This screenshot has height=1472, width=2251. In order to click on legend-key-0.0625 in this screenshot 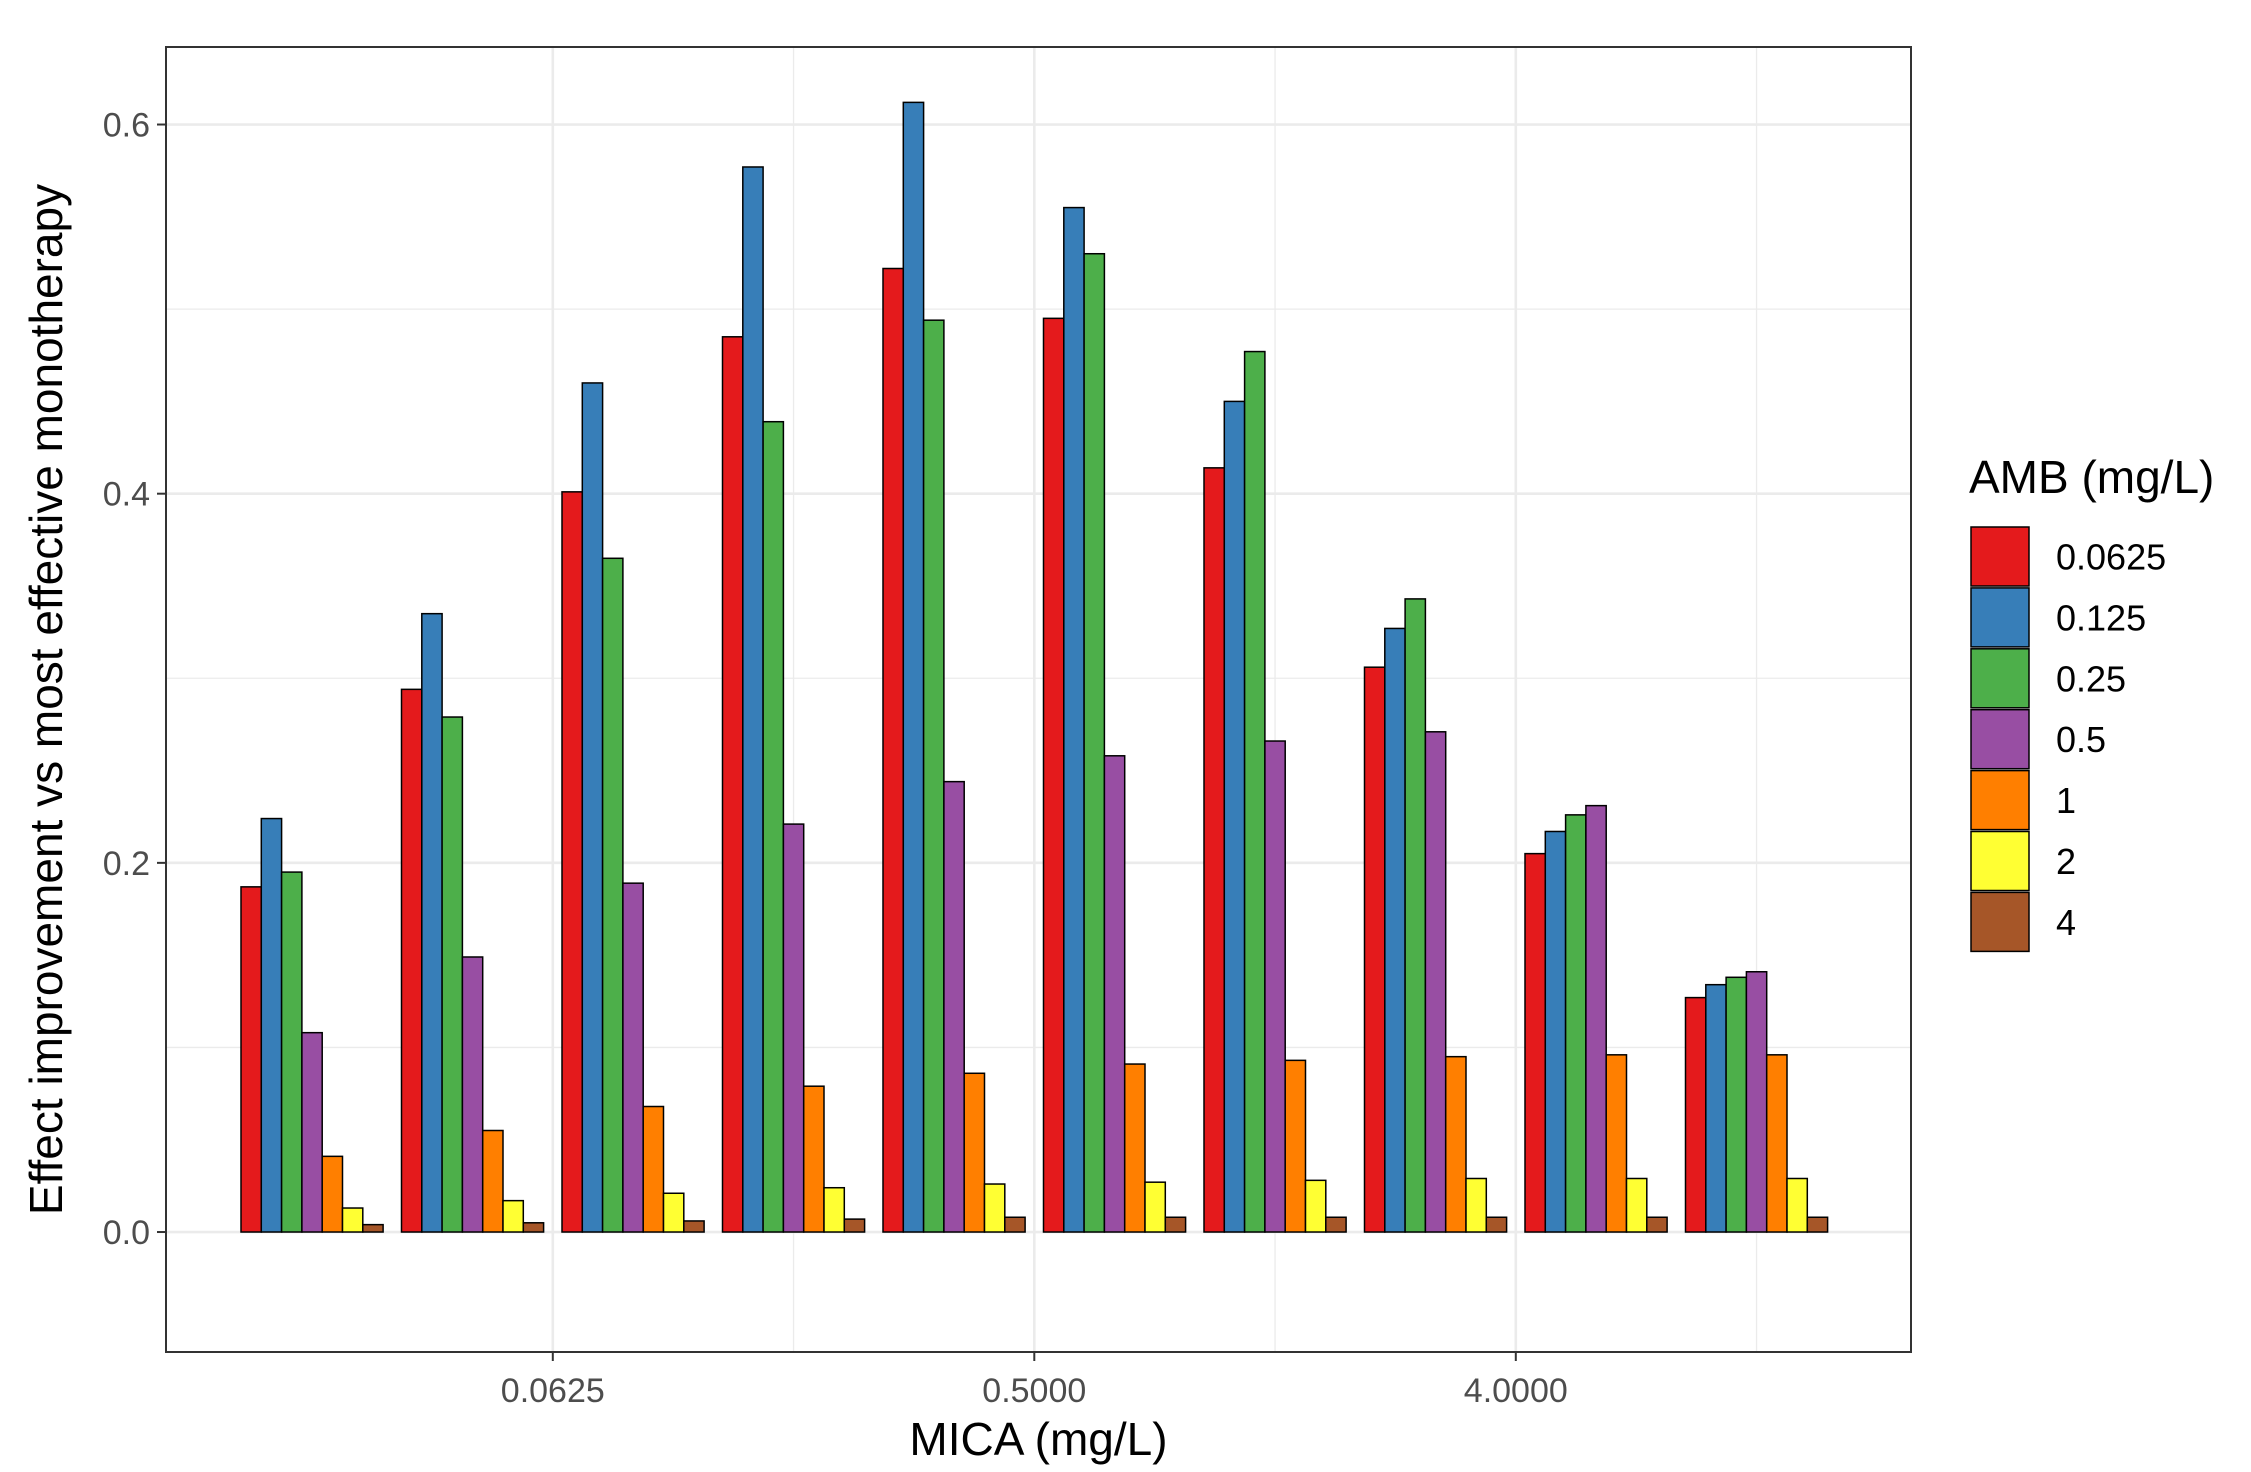, I will do `click(2000, 556)`.